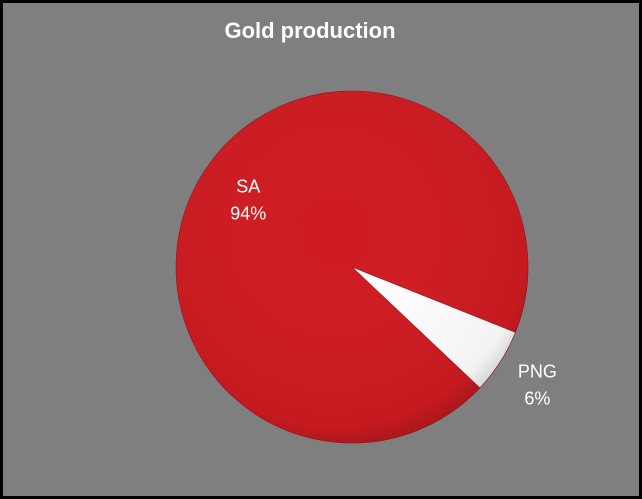 The width and height of the screenshot is (642, 499). I want to click on chart-title: Gold production, so click(309, 30).